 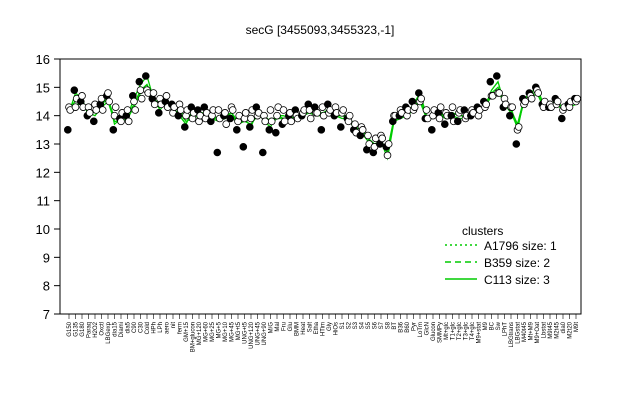 What do you see at coordinates (116, 328) in the screenshot?
I see `x-tick-label: dia15` at bounding box center [116, 328].